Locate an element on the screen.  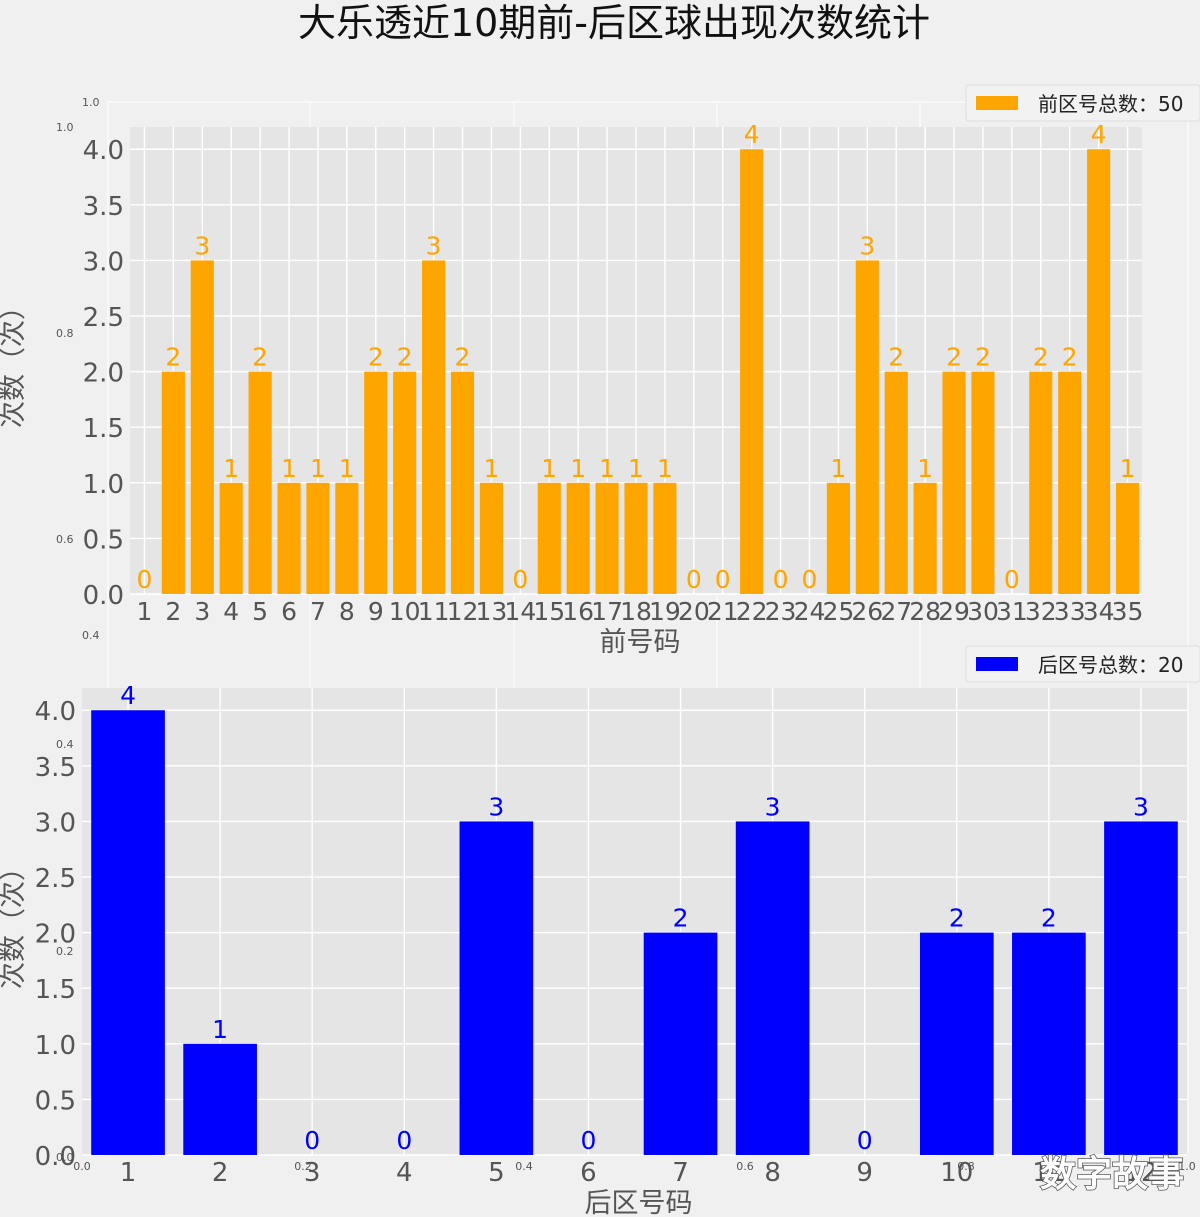
x-tick-label: 26 is located at coordinates (867, 611).